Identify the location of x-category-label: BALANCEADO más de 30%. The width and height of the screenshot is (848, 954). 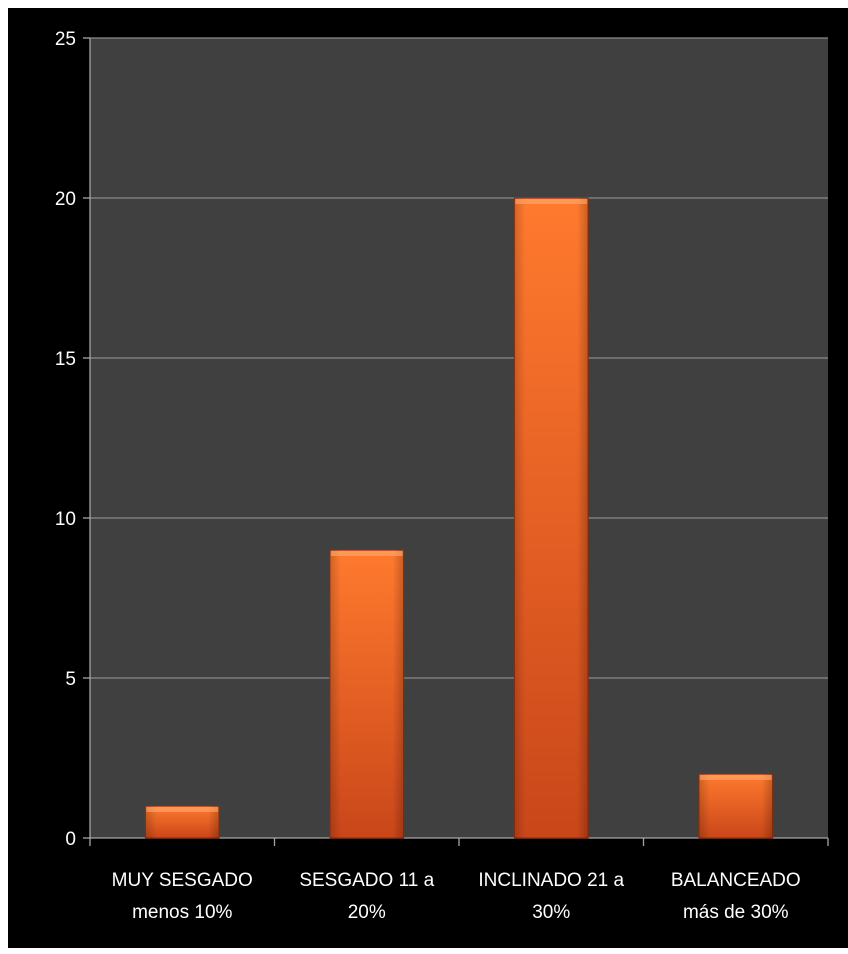
(736, 896).